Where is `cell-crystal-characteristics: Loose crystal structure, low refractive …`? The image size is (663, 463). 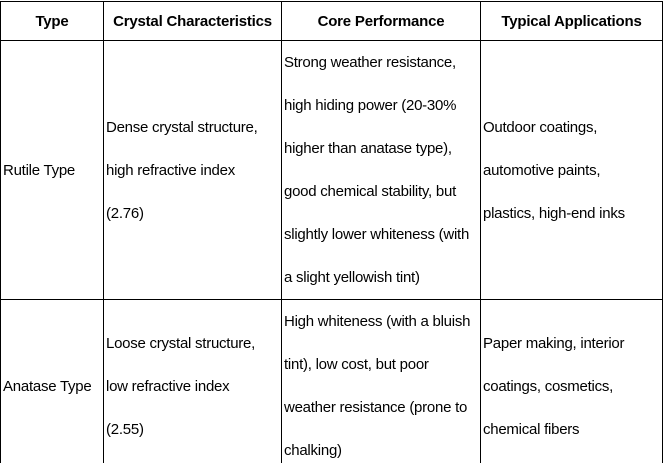
cell-crystal-characteristics: Loose crystal structure, low refractive … is located at coordinates (192, 381).